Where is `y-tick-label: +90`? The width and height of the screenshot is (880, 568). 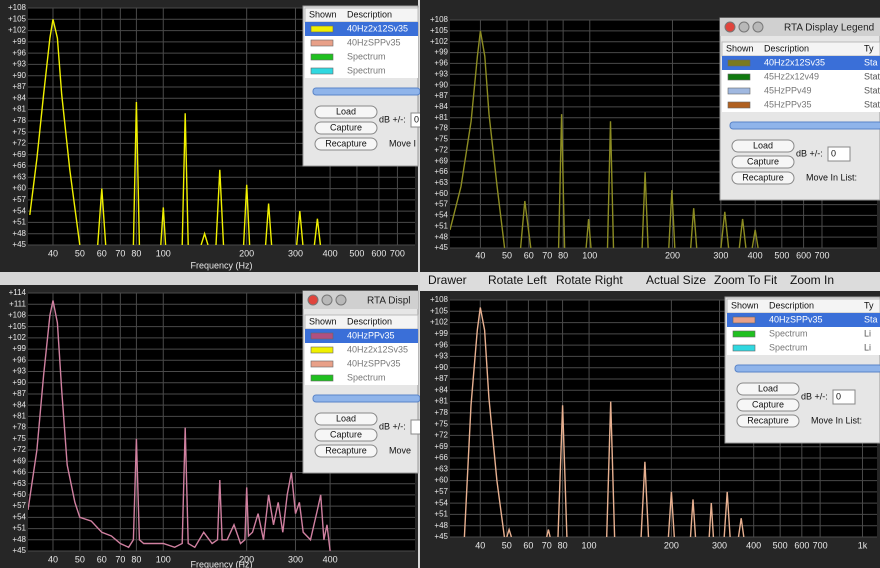 y-tick-label: +90 is located at coordinates (441, 367).